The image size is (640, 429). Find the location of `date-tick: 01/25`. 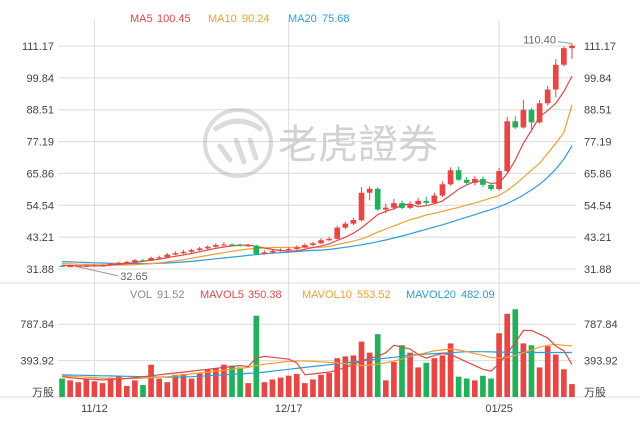

date-tick: 01/25 is located at coordinates (499, 409).